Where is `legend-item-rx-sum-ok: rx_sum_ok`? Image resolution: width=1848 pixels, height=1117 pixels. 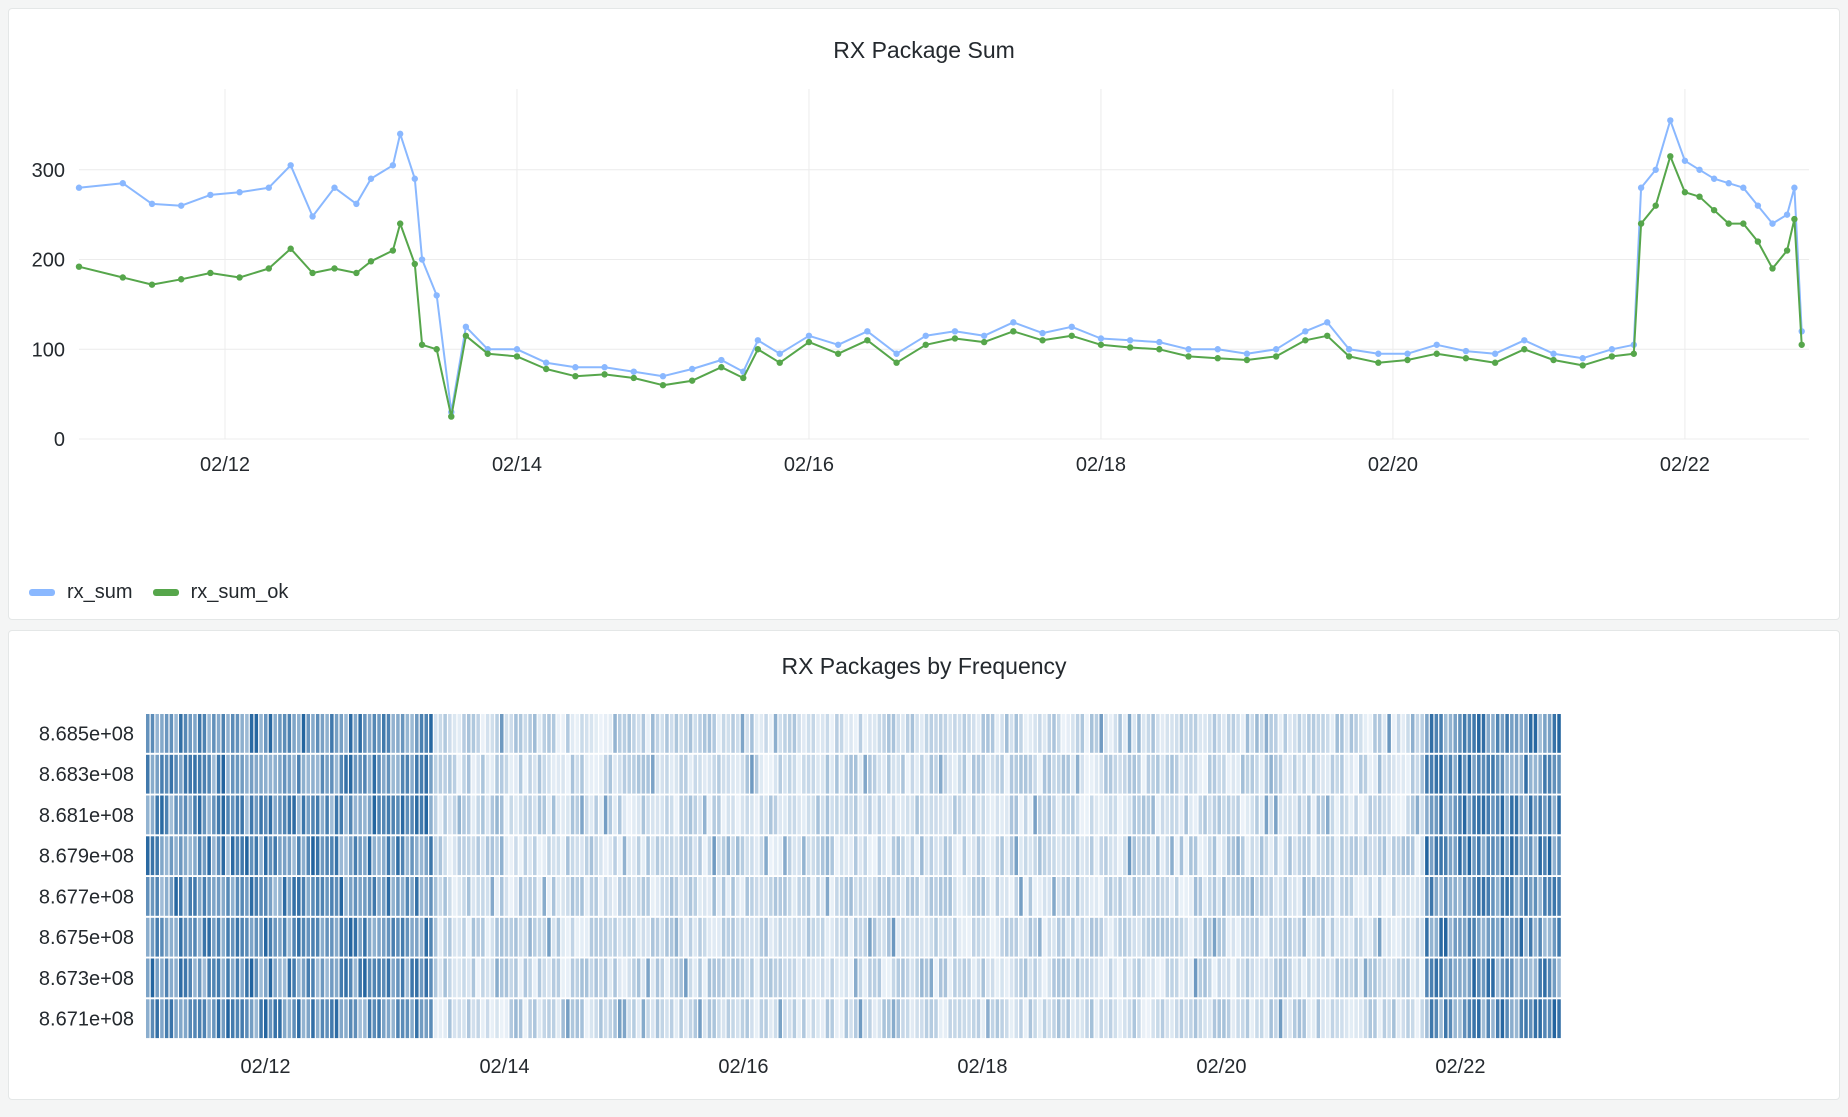
legend-item-rx-sum-ok: rx_sum_ok is located at coordinates (220, 592).